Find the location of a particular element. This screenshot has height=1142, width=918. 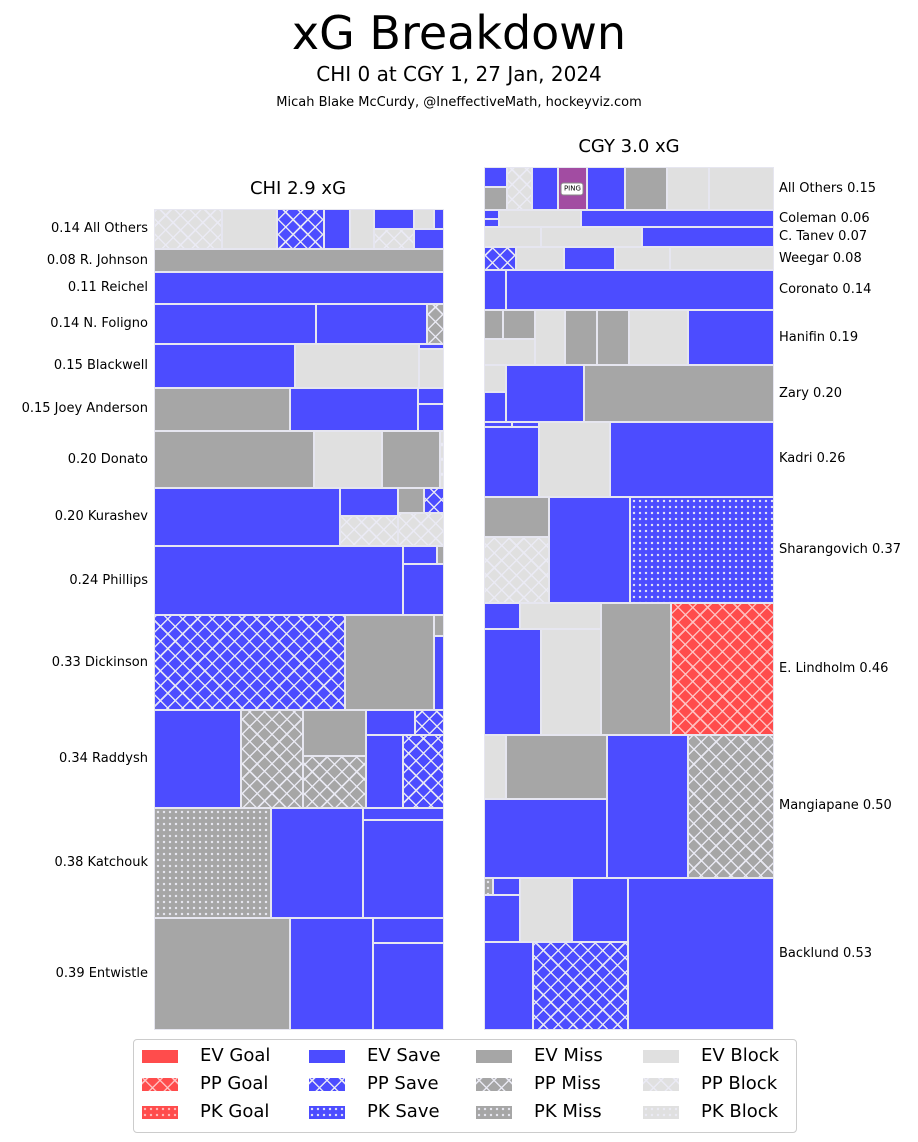

legend-label: PP Block is located at coordinates (739, 1083).